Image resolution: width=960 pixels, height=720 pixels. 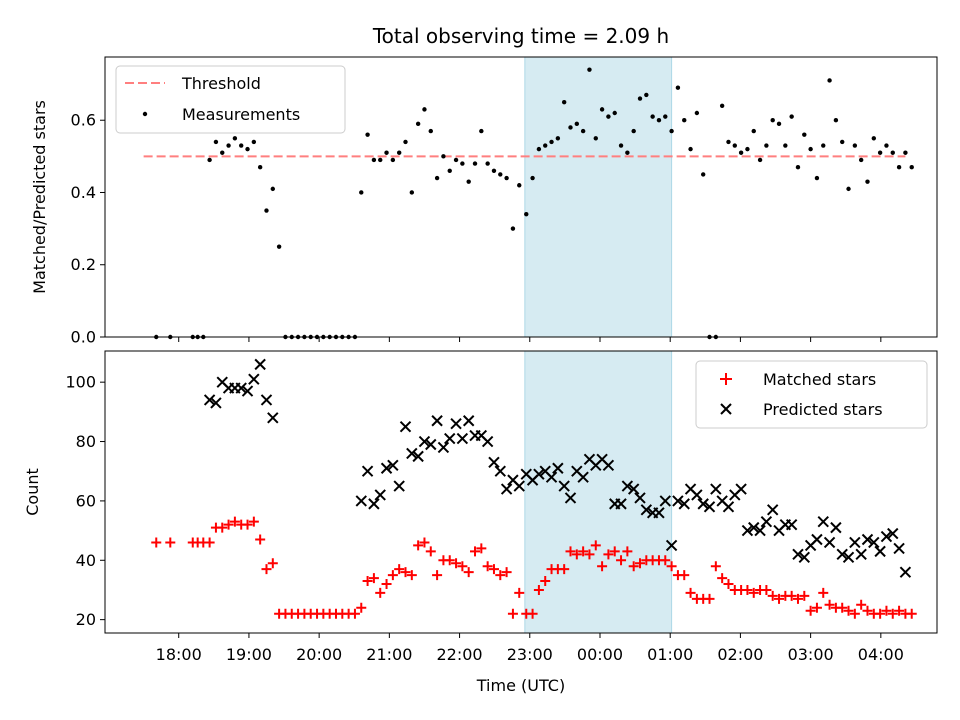 What do you see at coordinates (241, 114) in the screenshot?
I see `measurements-legend-label: Measurements` at bounding box center [241, 114].